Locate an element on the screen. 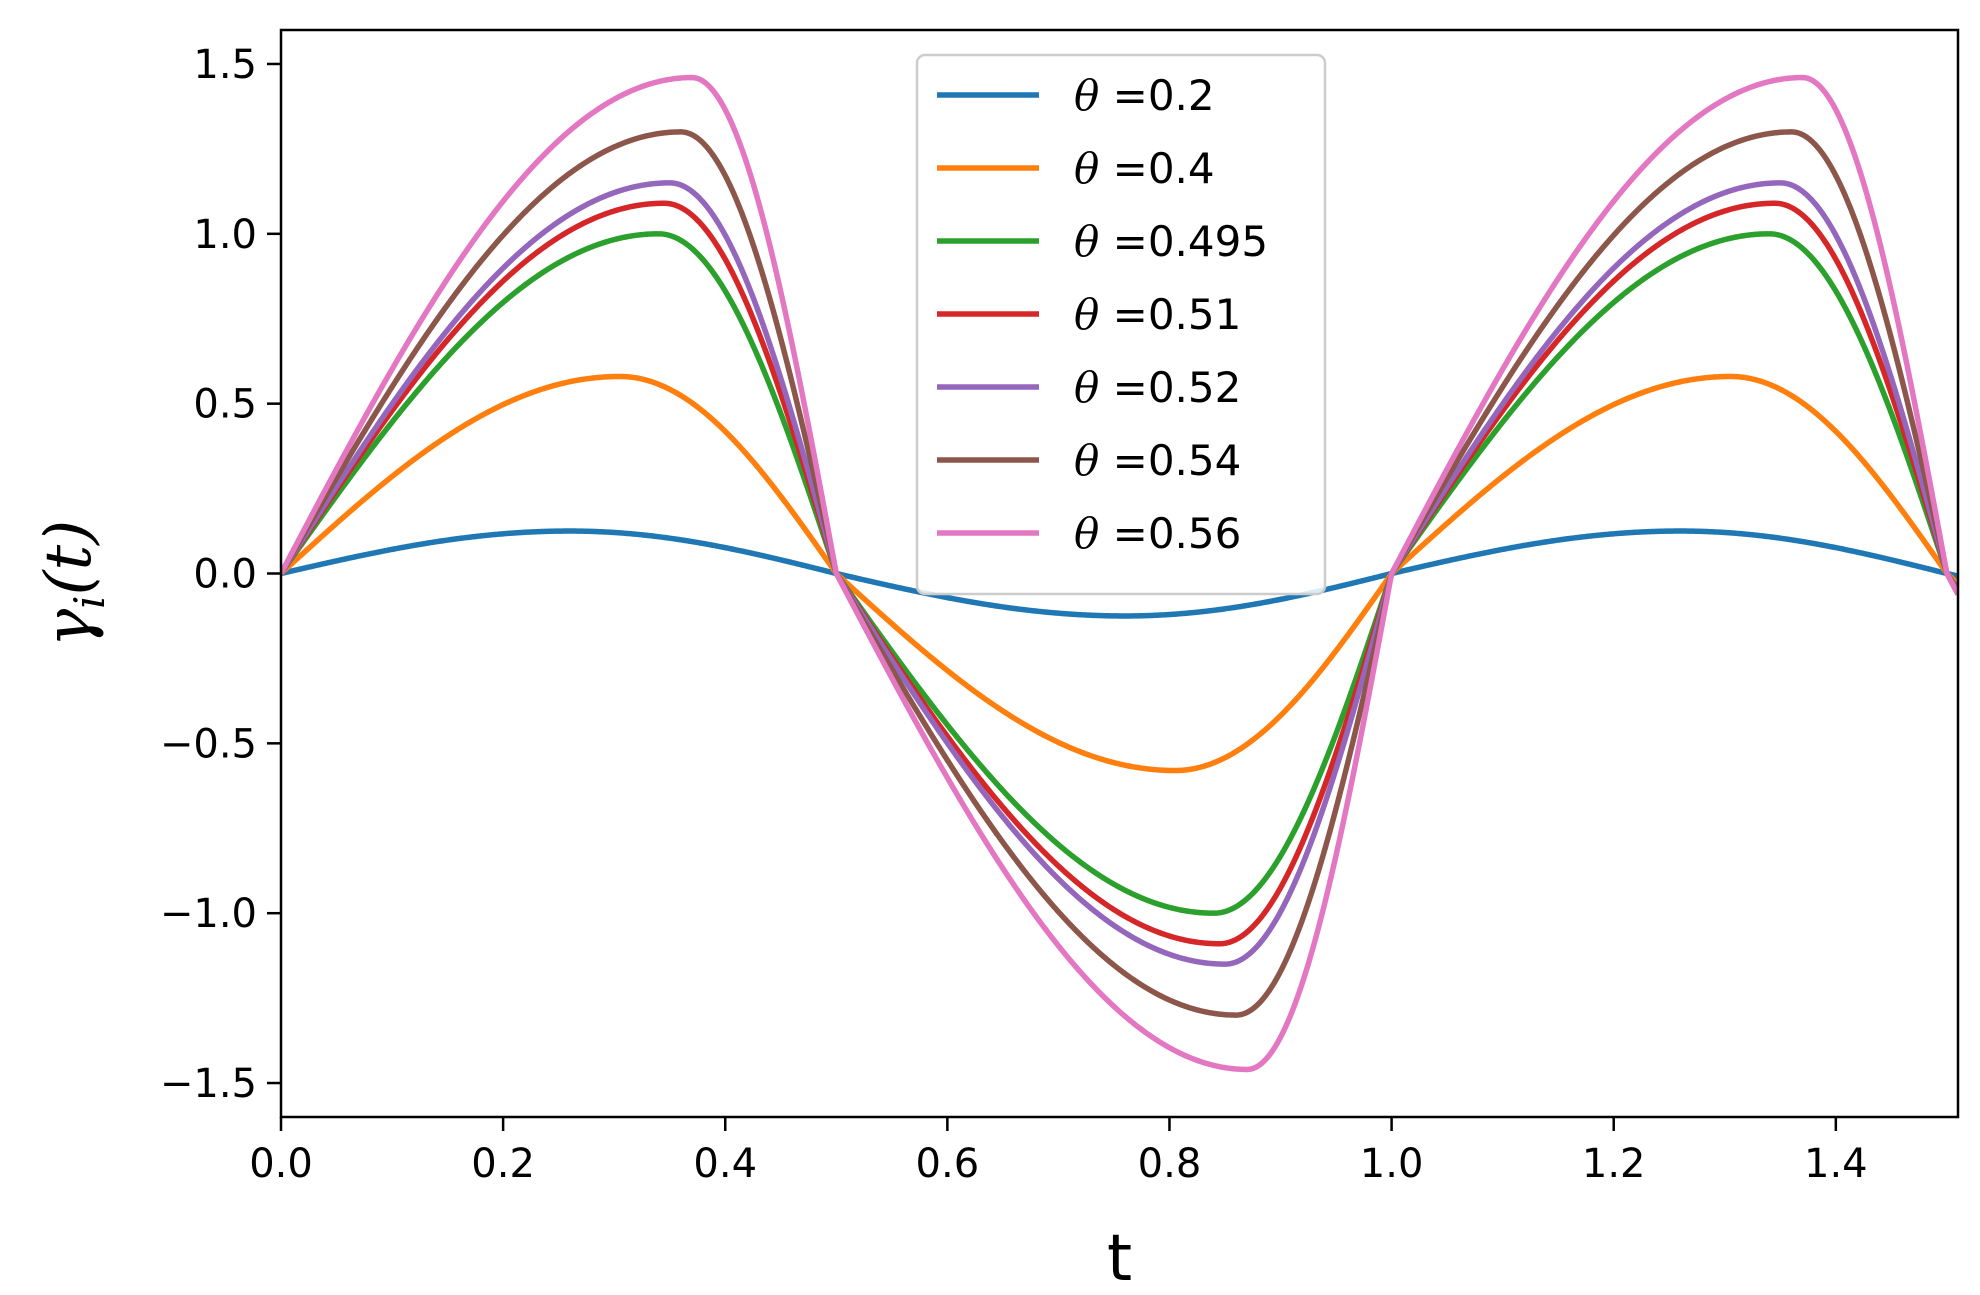 The width and height of the screenshot is (1980, 1295). y-axis-label: γi(t) is located at coordinates (73, 583).